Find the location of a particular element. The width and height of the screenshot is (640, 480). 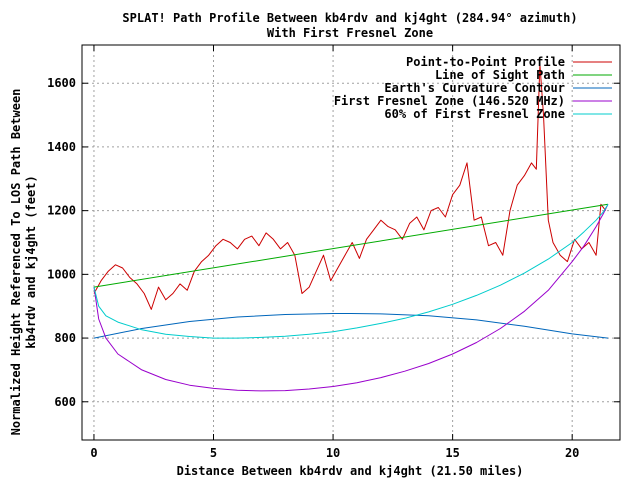

y-tick-label: 800 is located at coordinates (65, 338).